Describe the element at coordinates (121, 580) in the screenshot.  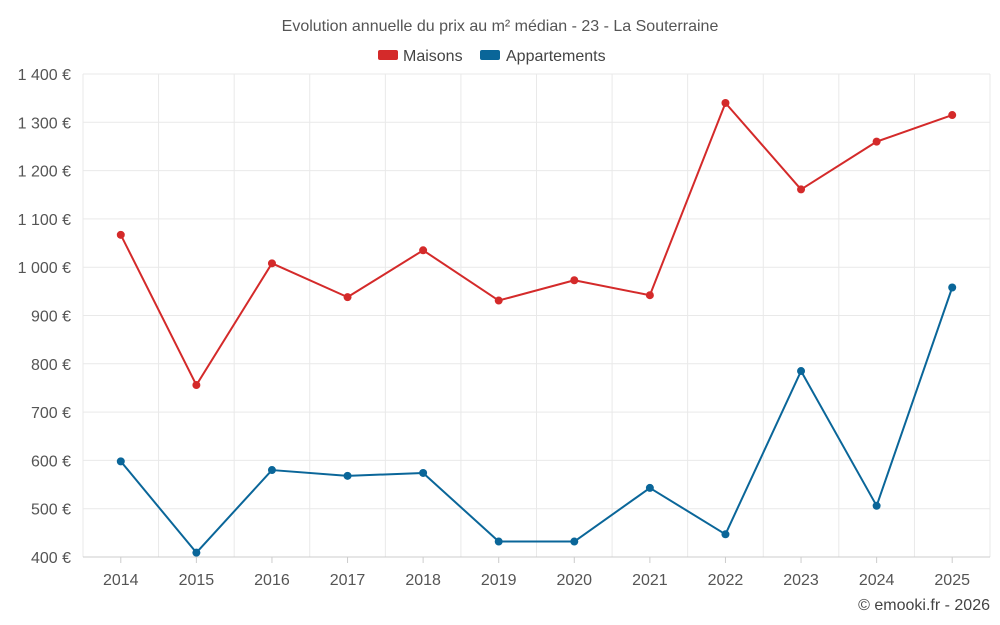
I see `x-tick-label: 2014` at that location.